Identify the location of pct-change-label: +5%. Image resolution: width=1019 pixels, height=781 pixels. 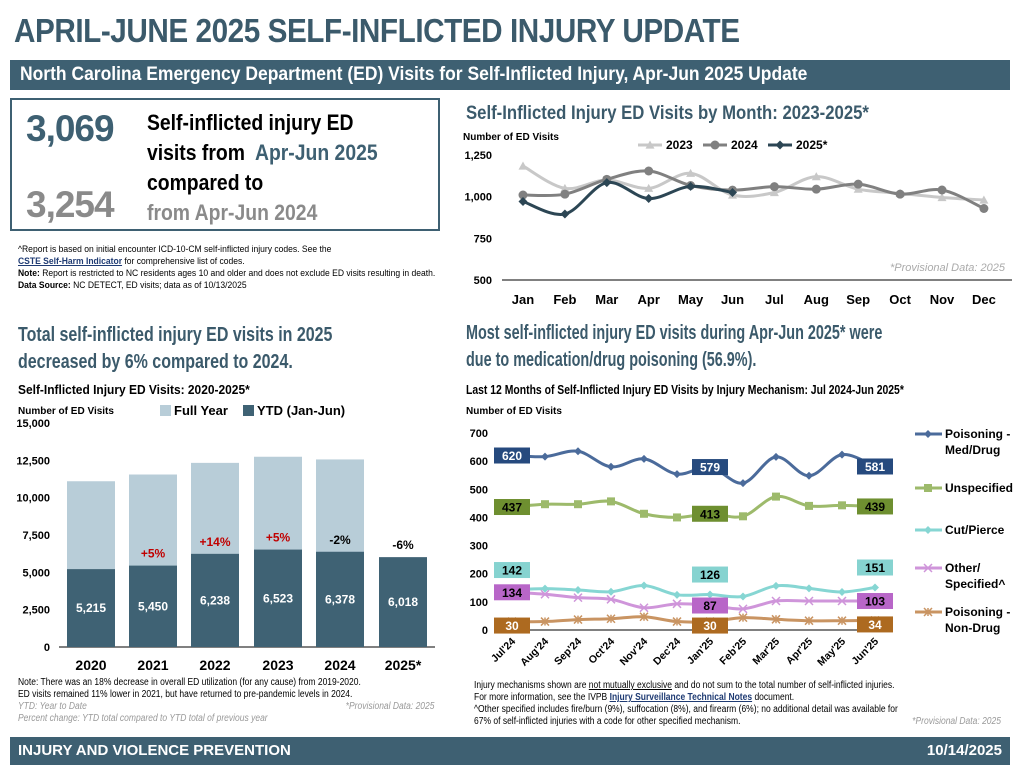
(153, 554).